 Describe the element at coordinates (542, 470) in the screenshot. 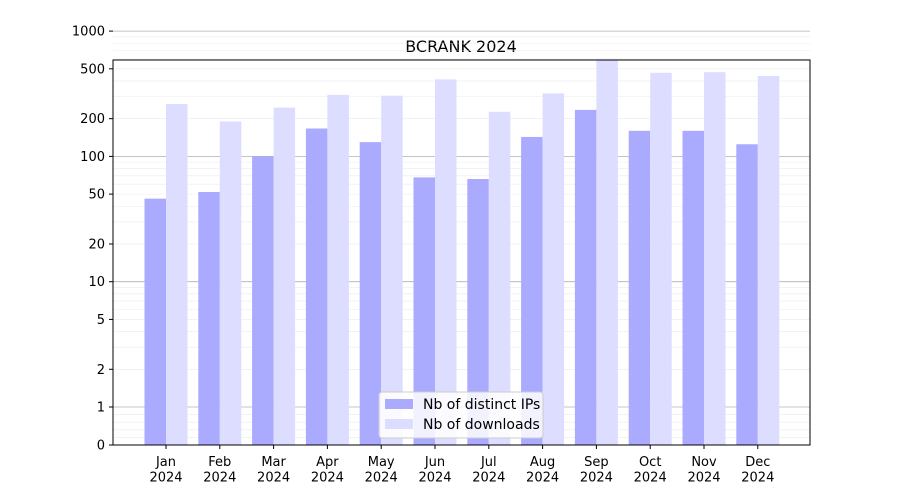

I see `x-tick-label: Aug 2024` at that location.